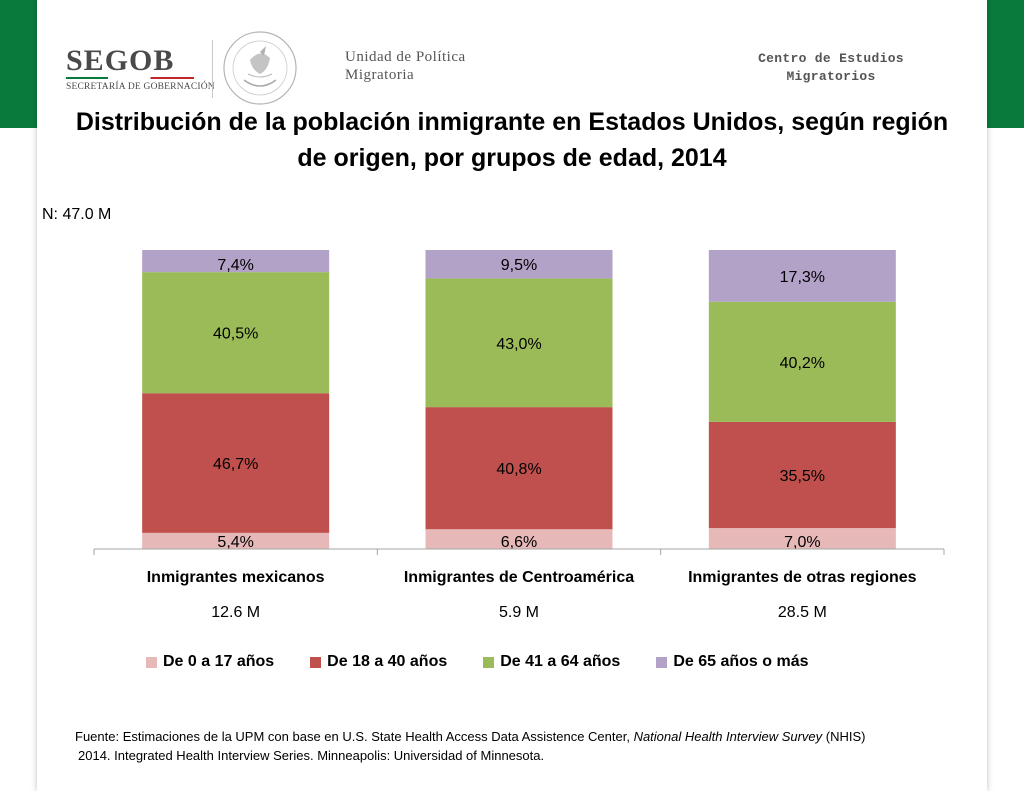 The width and height of the screenshot is (1024, 791). Describe the element at coordinates (236, 577) in the screenshot. I see `category-label: Inmigrantes mexicanos` at that location.